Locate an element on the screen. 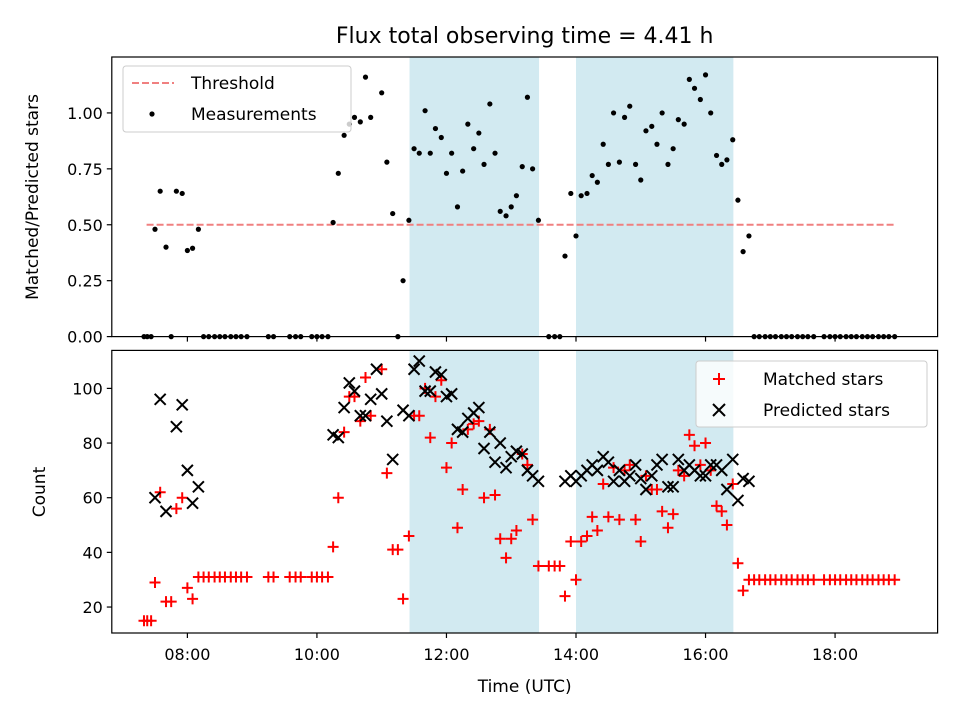 The image size is (960, 720). y-tick-label: 40 is located at coordinates (92, 552).